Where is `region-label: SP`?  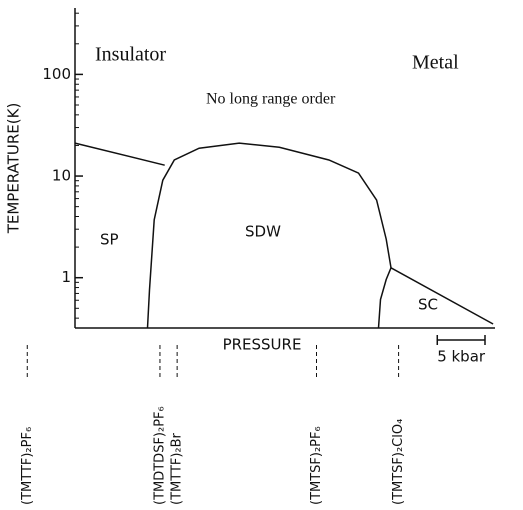
region-label: SP is located at coordinates (109, 240).